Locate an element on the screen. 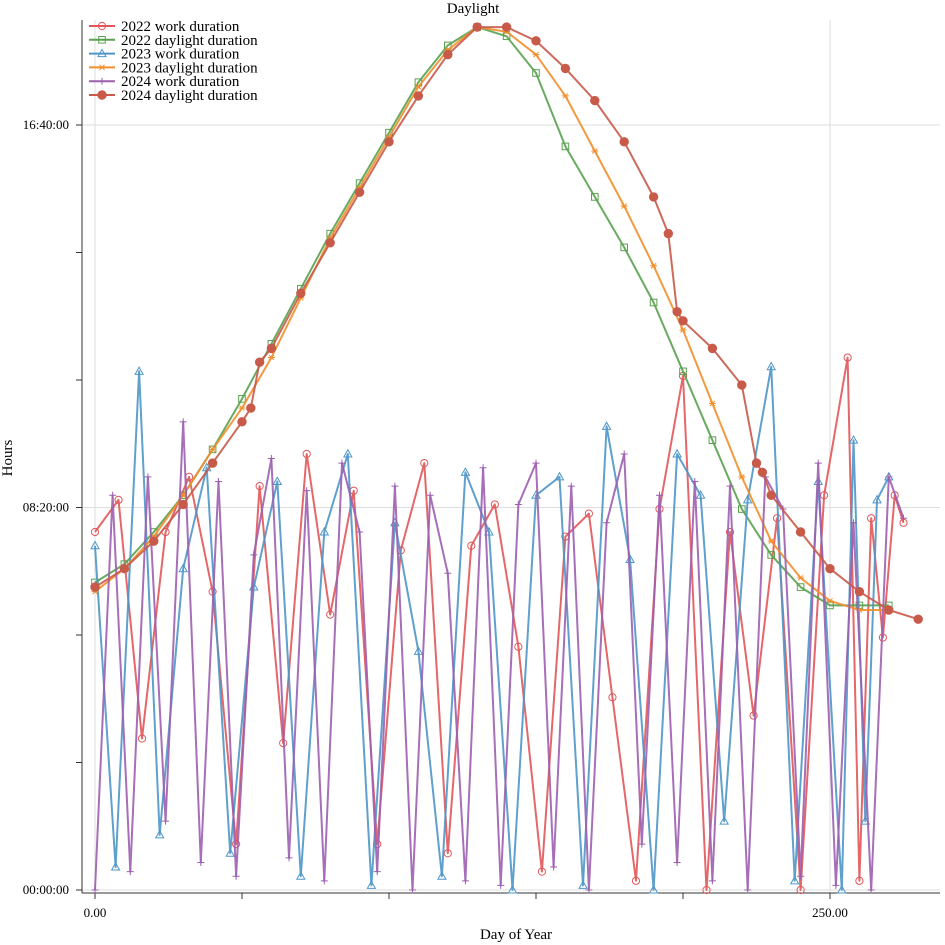 Image resolution: width=945 pixels, height=945 pixels. legend-label: 2022 daylight duration is located at coordinates (189, 41).